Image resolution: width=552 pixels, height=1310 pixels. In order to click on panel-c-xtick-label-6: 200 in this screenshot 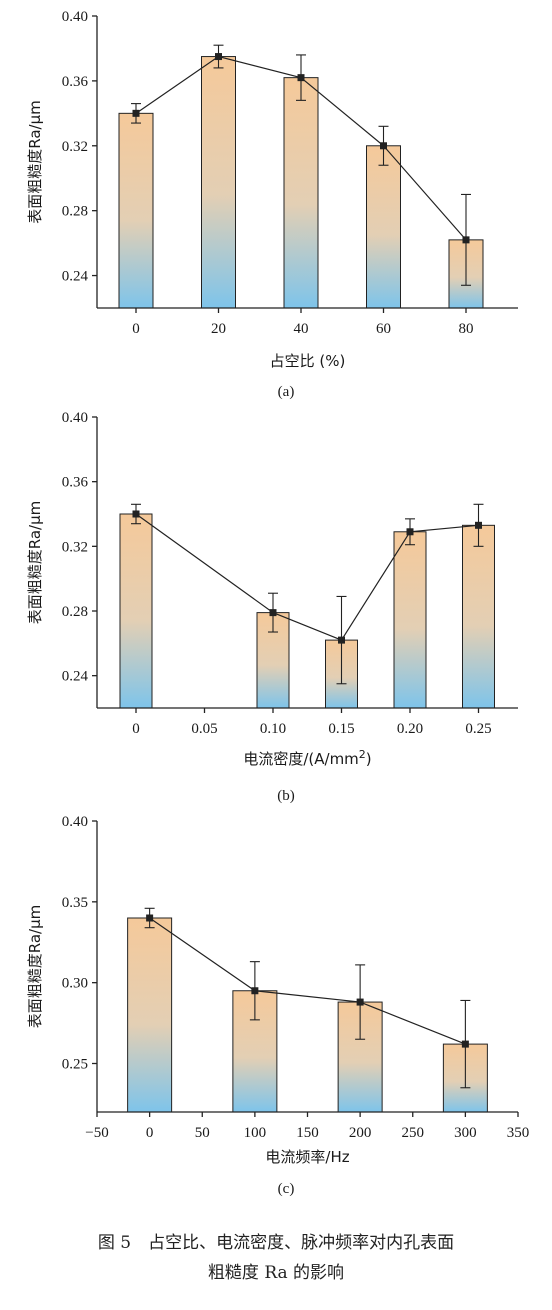, I will do `click(360, 1133)`.